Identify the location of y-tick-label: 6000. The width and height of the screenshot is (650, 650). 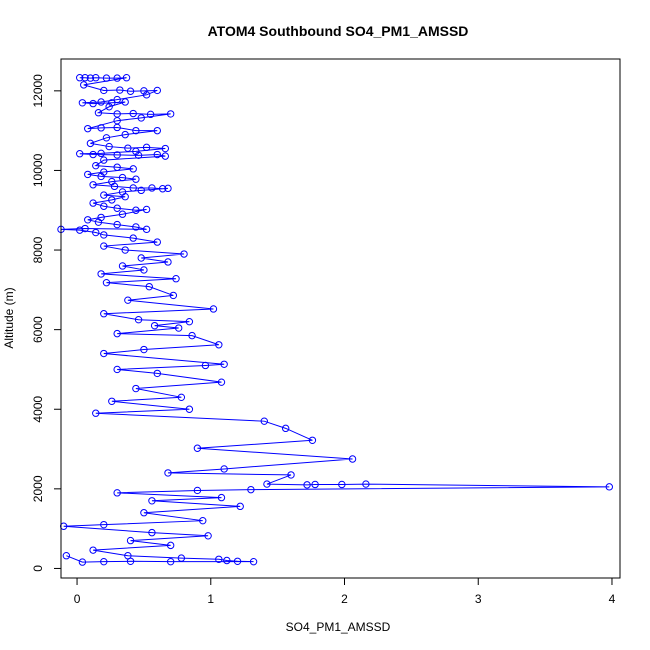
(38, 329).